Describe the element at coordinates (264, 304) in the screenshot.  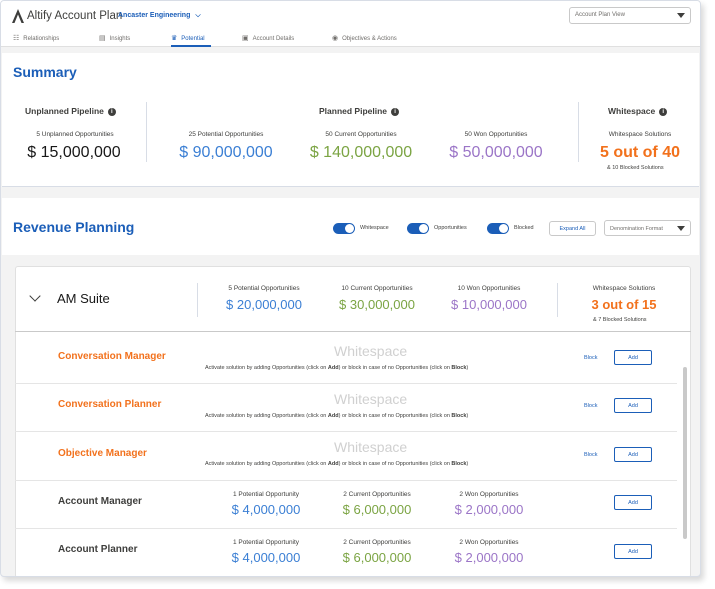
I see `suite-potential-value: $ 20,000,000` at that location.